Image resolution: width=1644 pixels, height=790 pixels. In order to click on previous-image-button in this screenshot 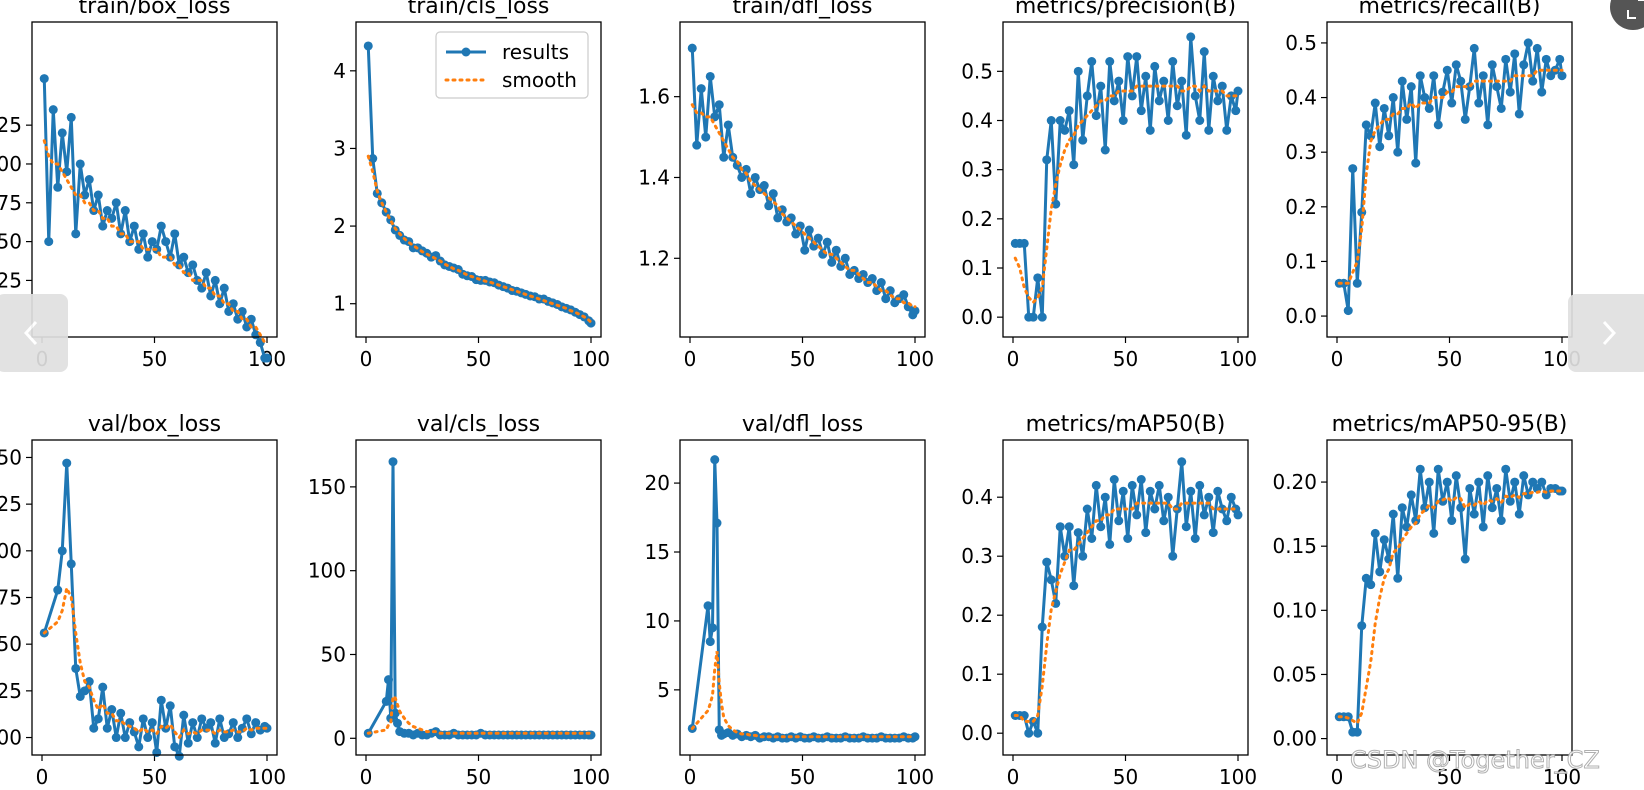, I will do `click(34, 333)`.